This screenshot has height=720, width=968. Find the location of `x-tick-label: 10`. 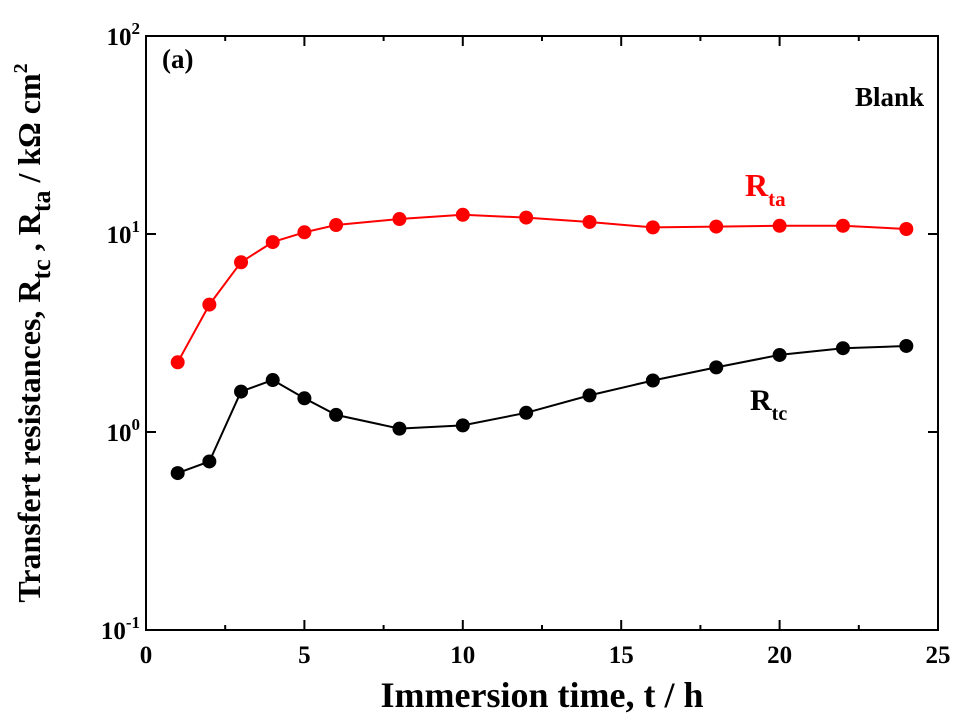

x-tick-label: 10 is located at coordinates (462, 655).